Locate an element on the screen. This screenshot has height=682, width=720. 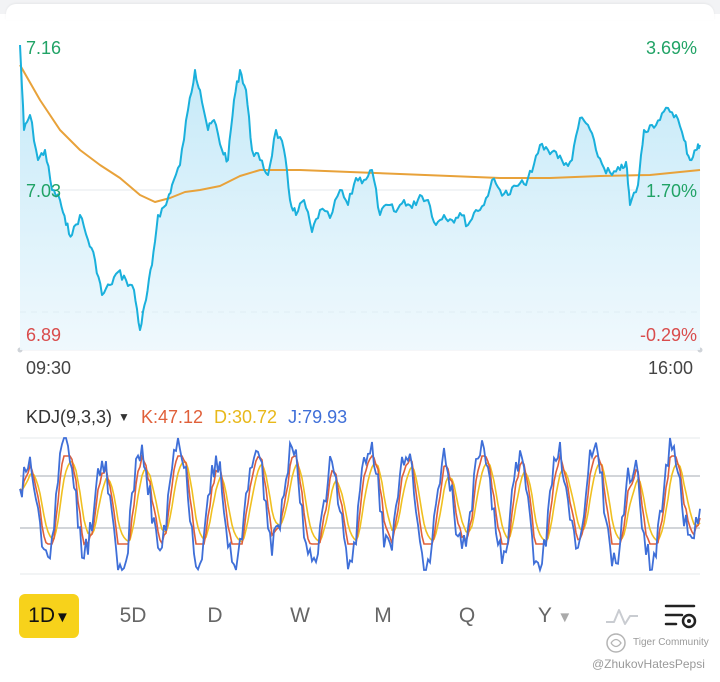
chart-settings-icon is located at coordinates (681, 617).